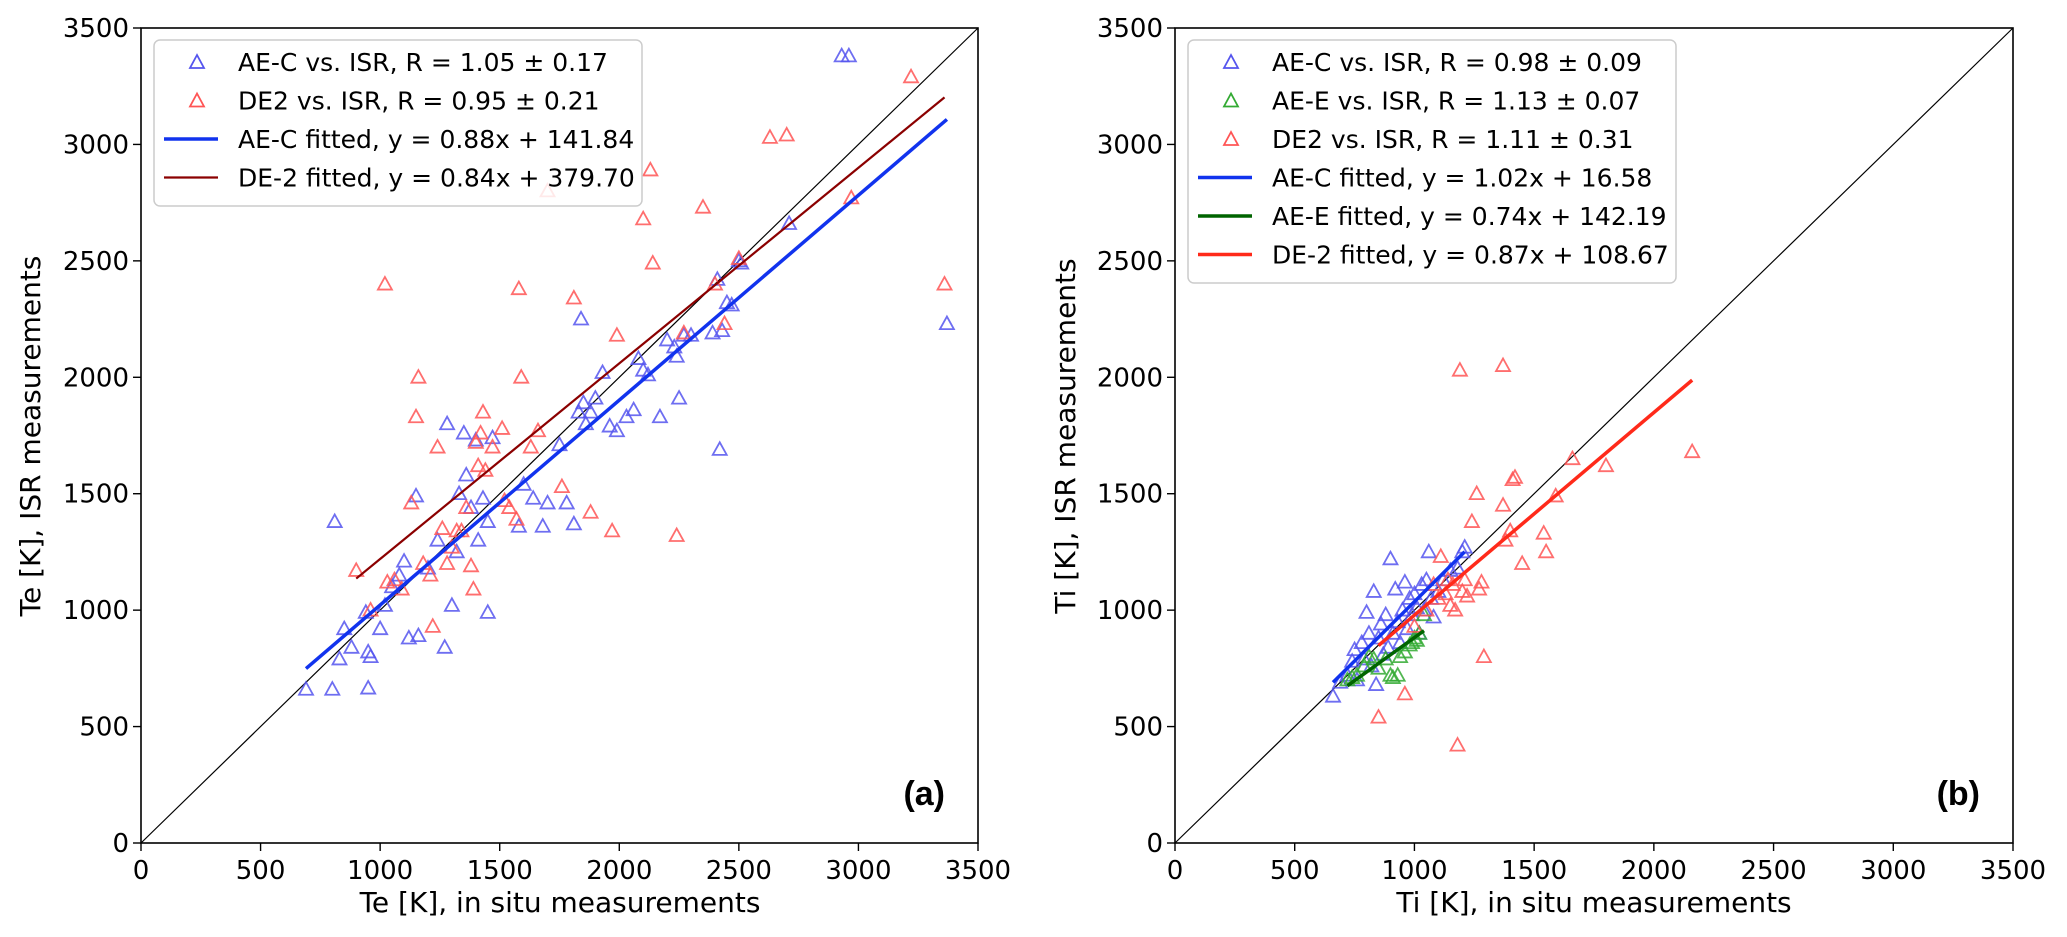 Image resolution: width=2067 pixels, height=937 pixels. I want to click on x-tick-label: 1500, so click(1534, 871).